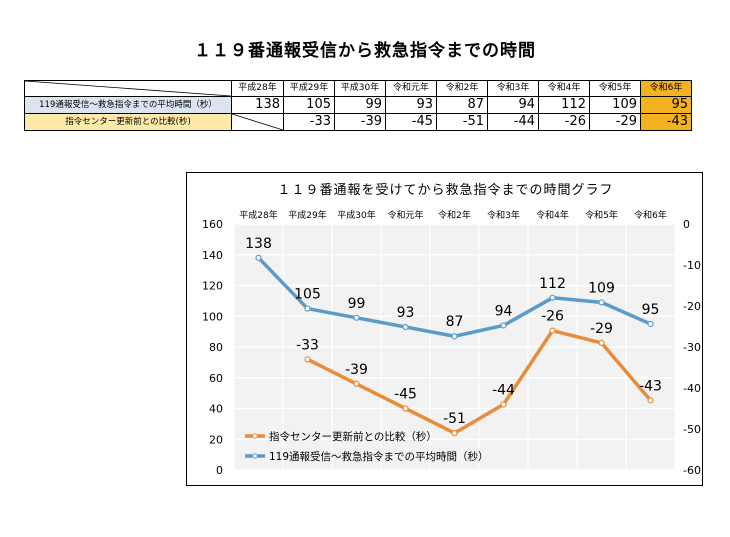  What do you see at coordinates (406, 313) in the screenshot?
I see `data-label: 93` at bounding box center [406, 313].